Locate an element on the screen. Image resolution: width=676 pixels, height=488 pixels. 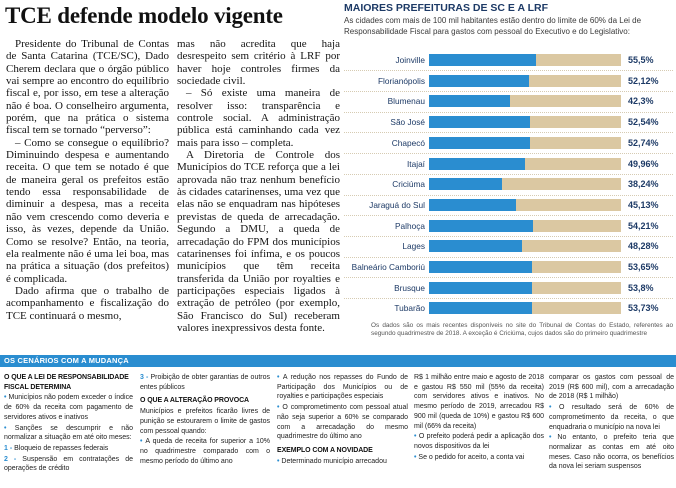
chart-data-label: 52,74% is located at coordinates (643, 142).